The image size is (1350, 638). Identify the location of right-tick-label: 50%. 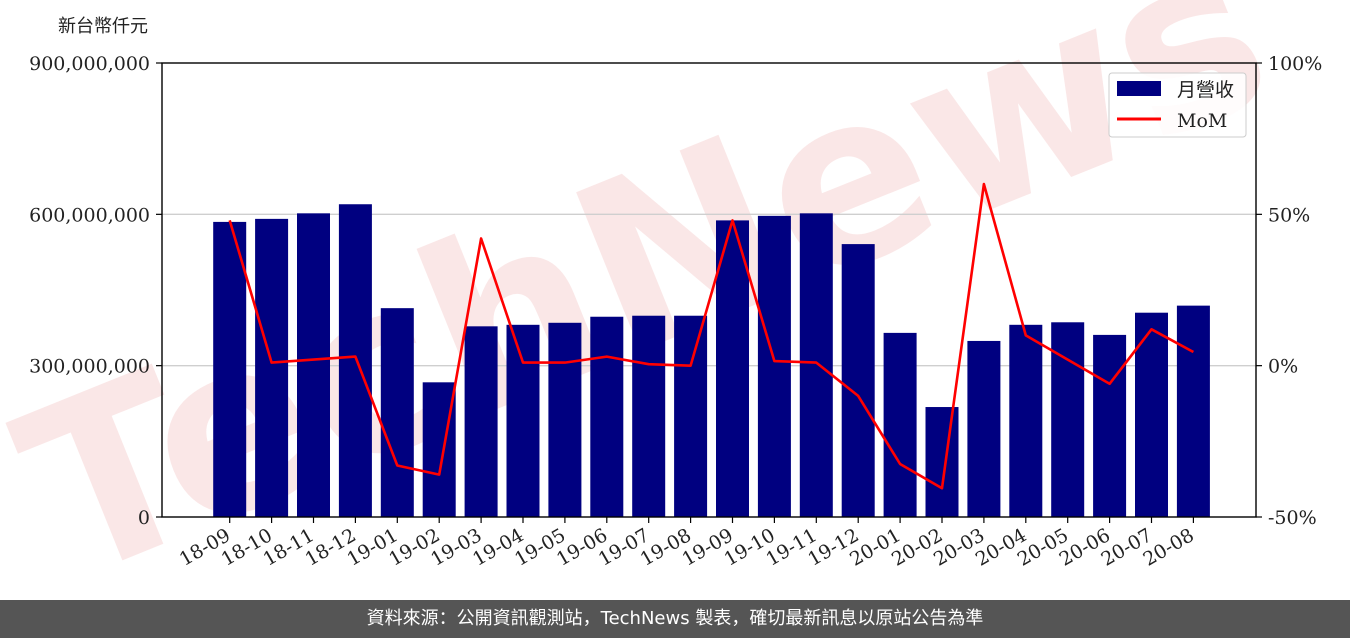
(1289, 215).